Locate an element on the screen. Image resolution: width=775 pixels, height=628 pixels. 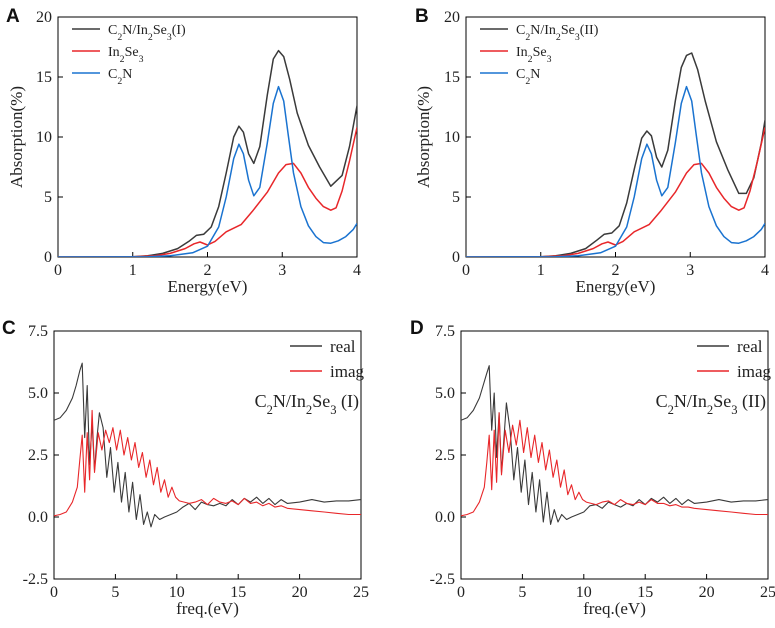
legend-label: C2N/In2Se3(I) is located at coordinates (147, 33).